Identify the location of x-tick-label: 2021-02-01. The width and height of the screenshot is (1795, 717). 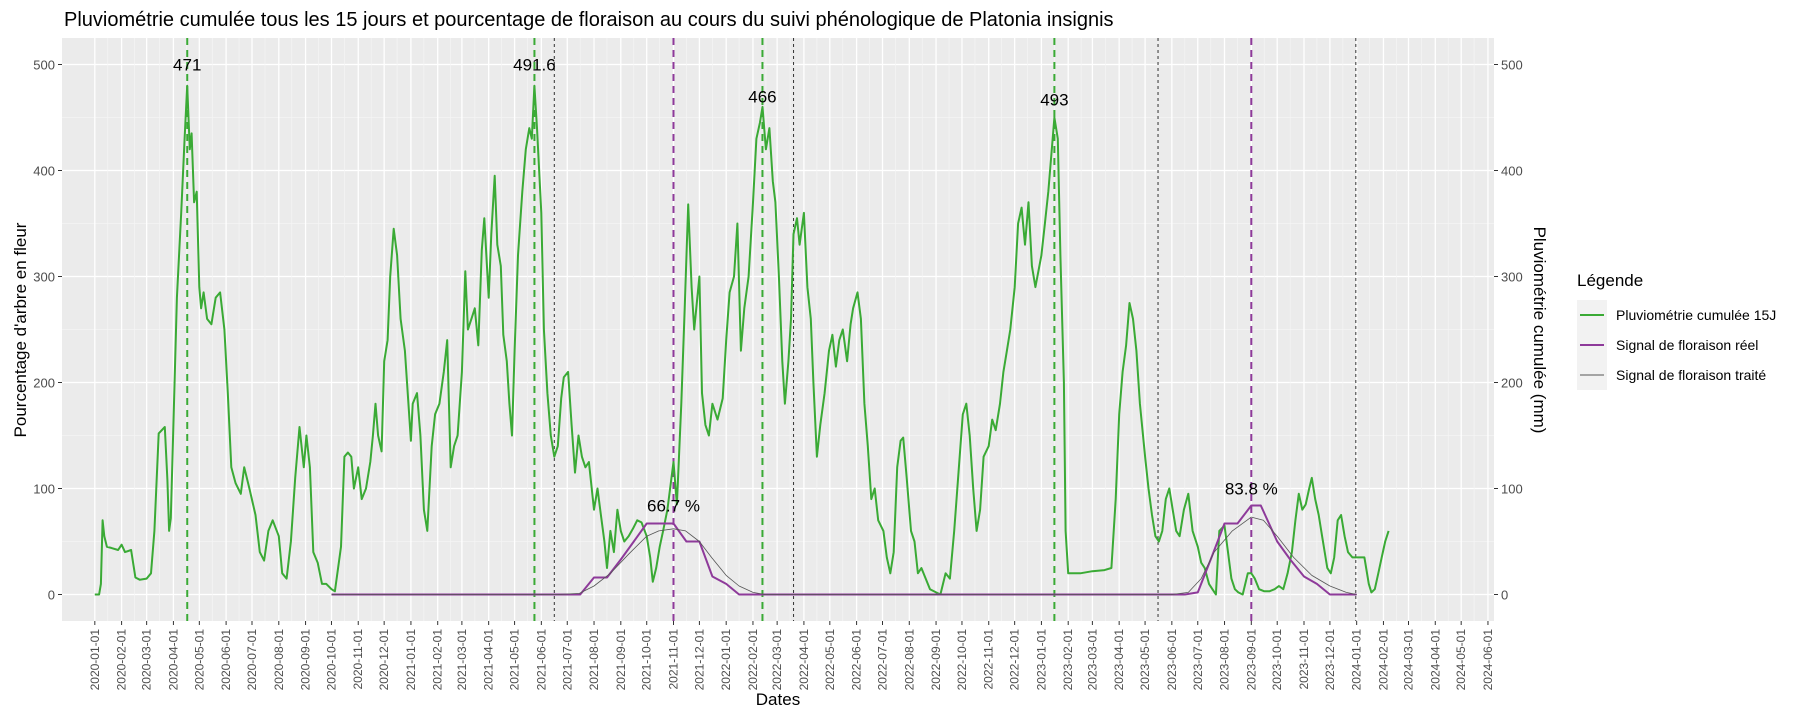
(438, 660).